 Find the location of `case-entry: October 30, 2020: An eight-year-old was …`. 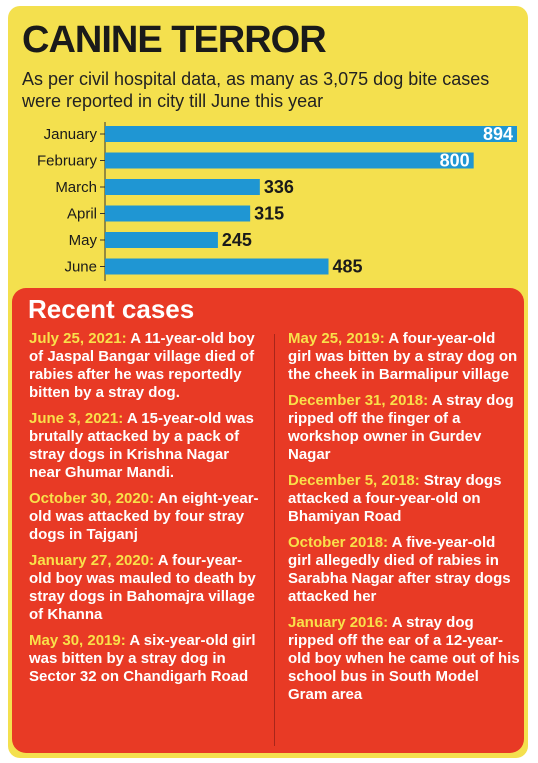

case-entry: October 30, 2020: An eight-year-old was … is located at coordinates (145, 517).